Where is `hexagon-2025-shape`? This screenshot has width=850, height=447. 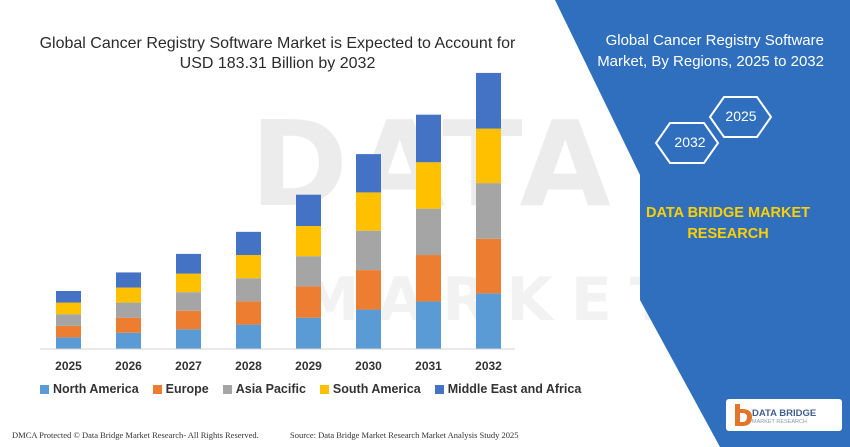 hexagon-2025-shape is located at coordinates (740, 117).